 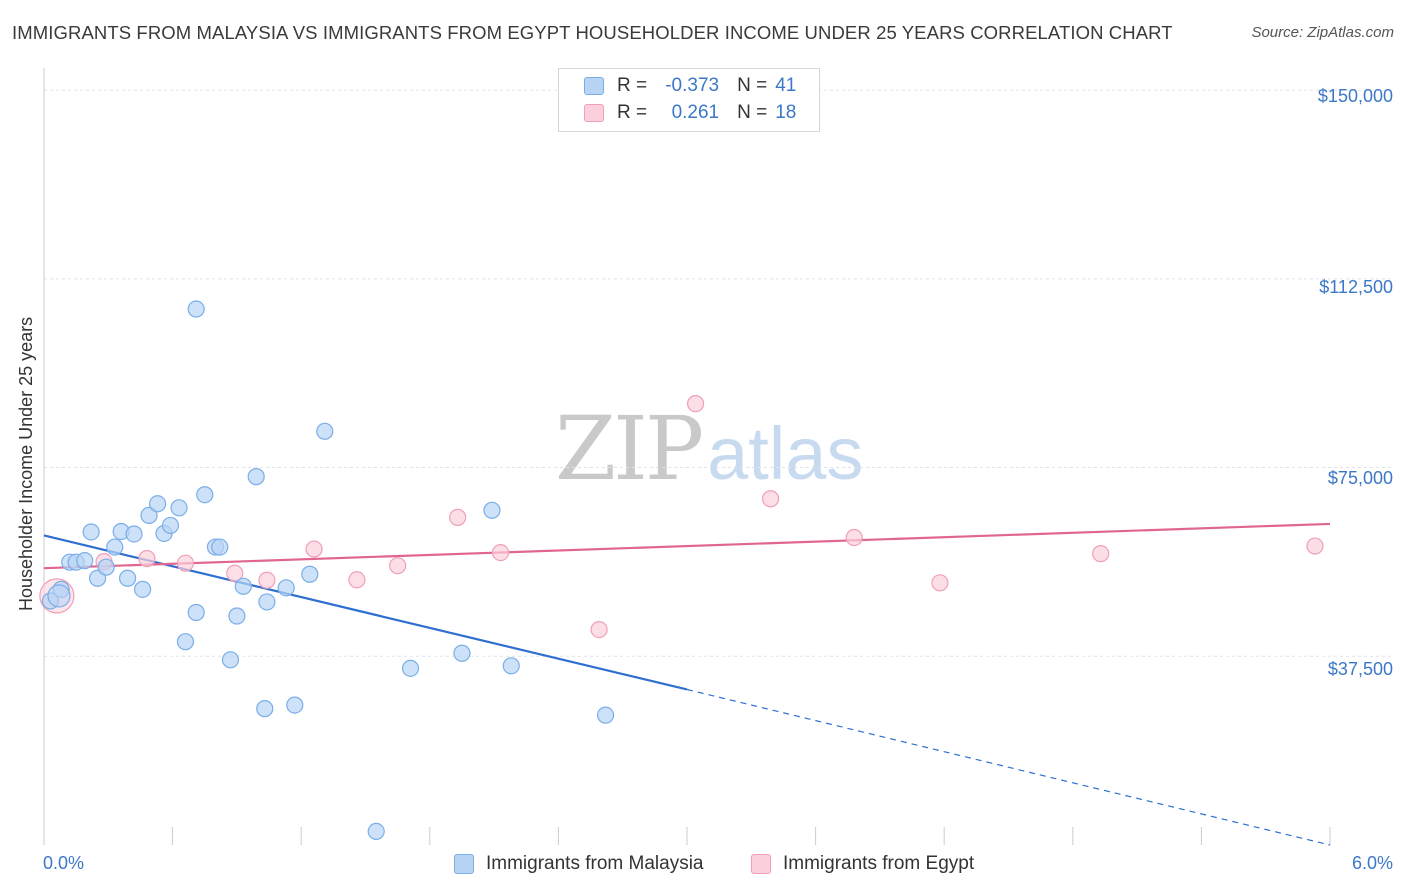 I want to click on trend-line-malaysia-extrapolated, so click(x=1008, y=767).